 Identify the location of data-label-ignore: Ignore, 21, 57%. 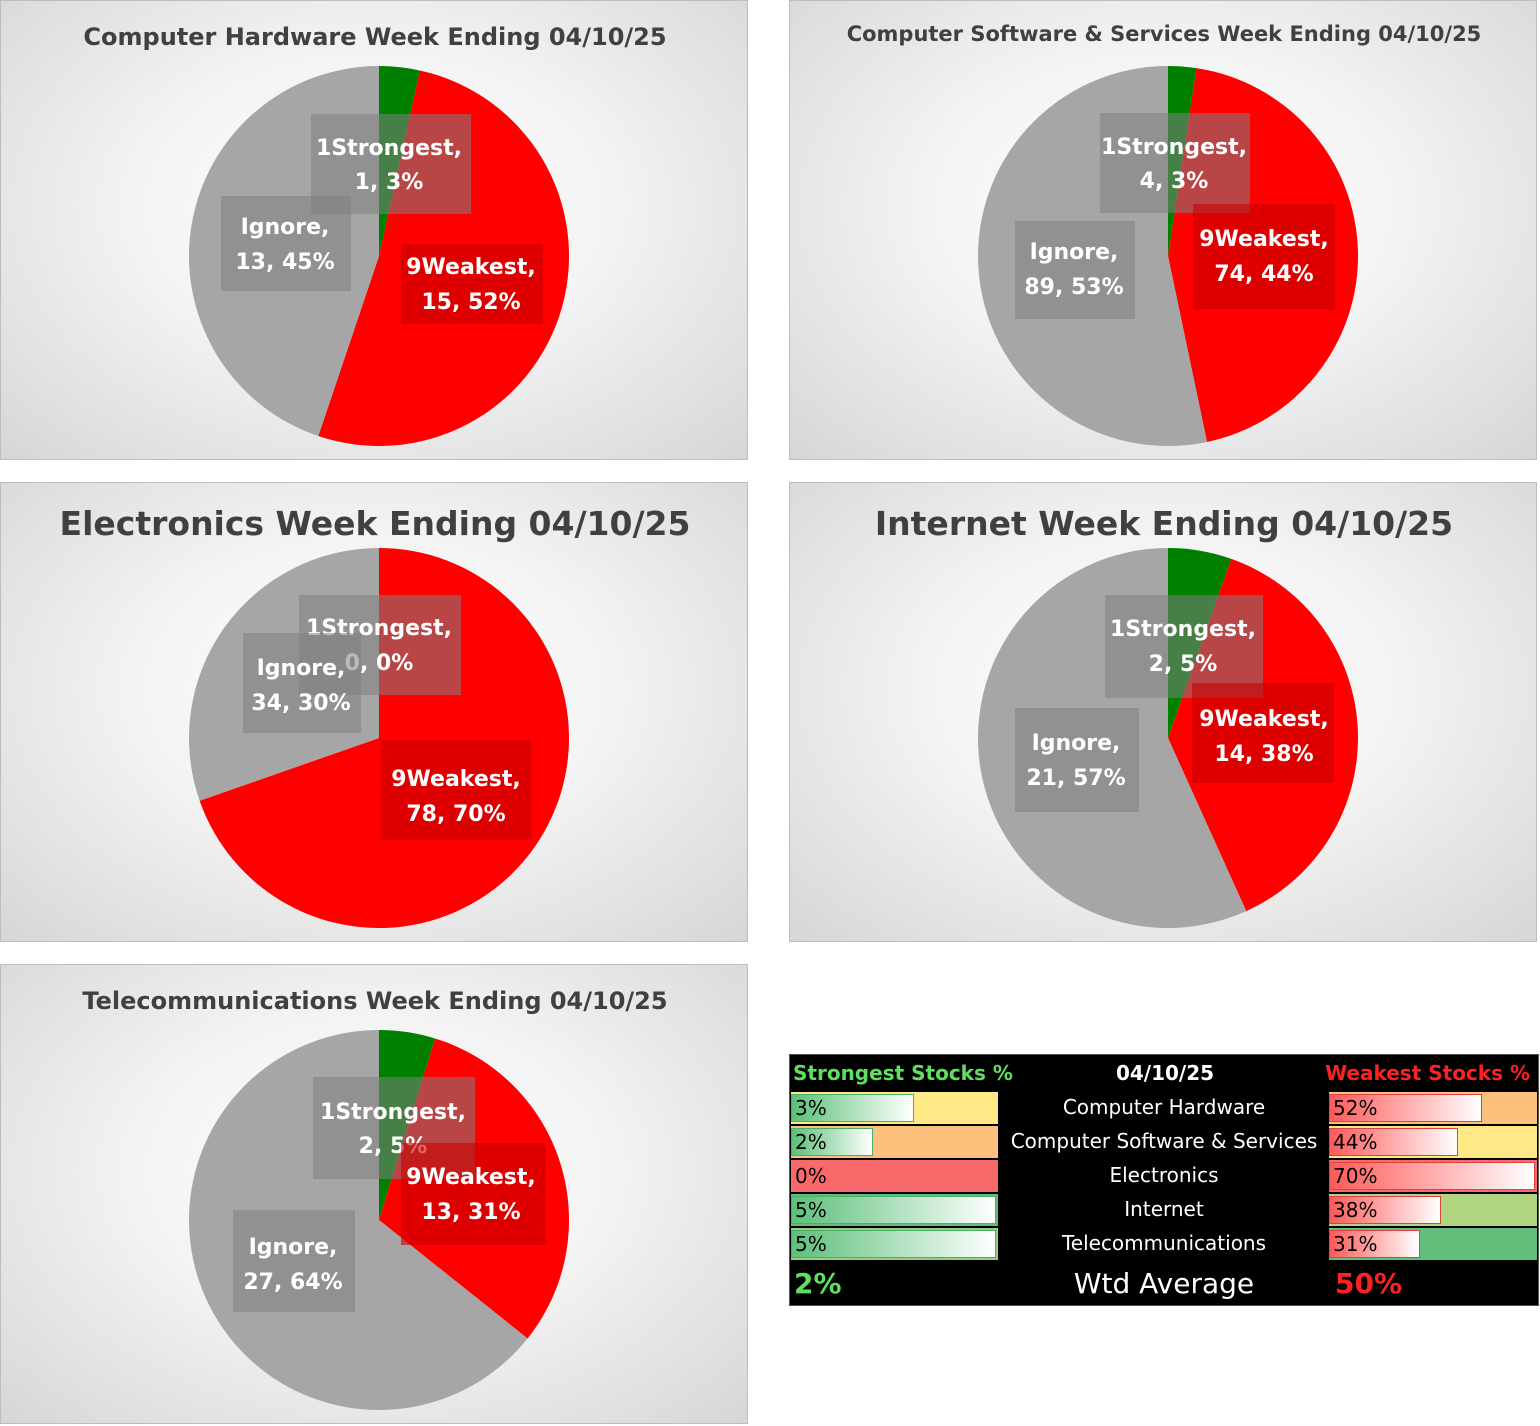
(1077, 760).